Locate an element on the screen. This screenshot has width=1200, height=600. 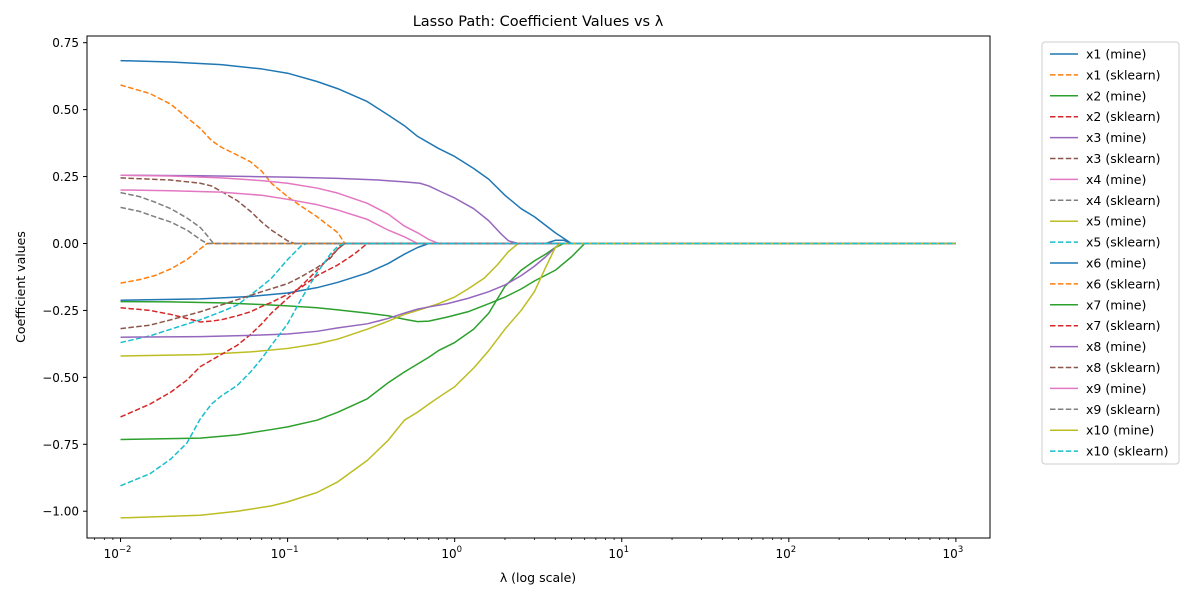
legend-label-7: x4 (mine) is located at coordinates (1116, 179).